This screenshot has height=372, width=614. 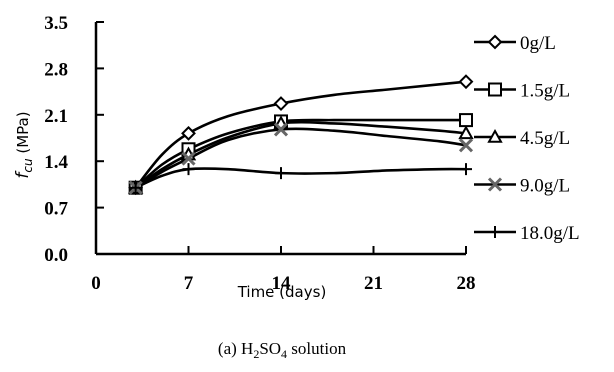 What do you see at coordinates (28, 165) in the screenshot?
I see `y-axis-title-subscript: cu` at bounding box center [28, 165].